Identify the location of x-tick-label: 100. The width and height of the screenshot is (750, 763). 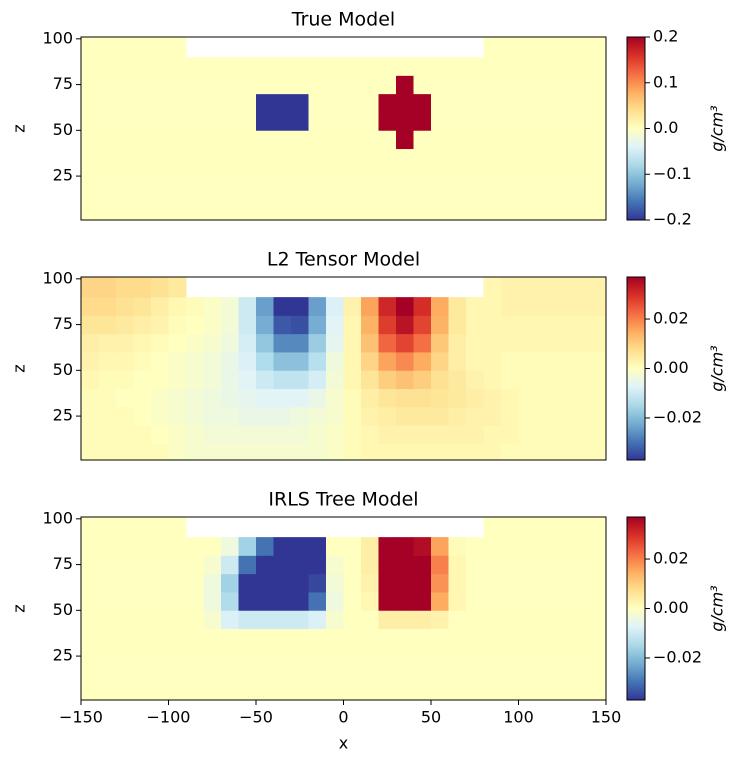
(518, 717).